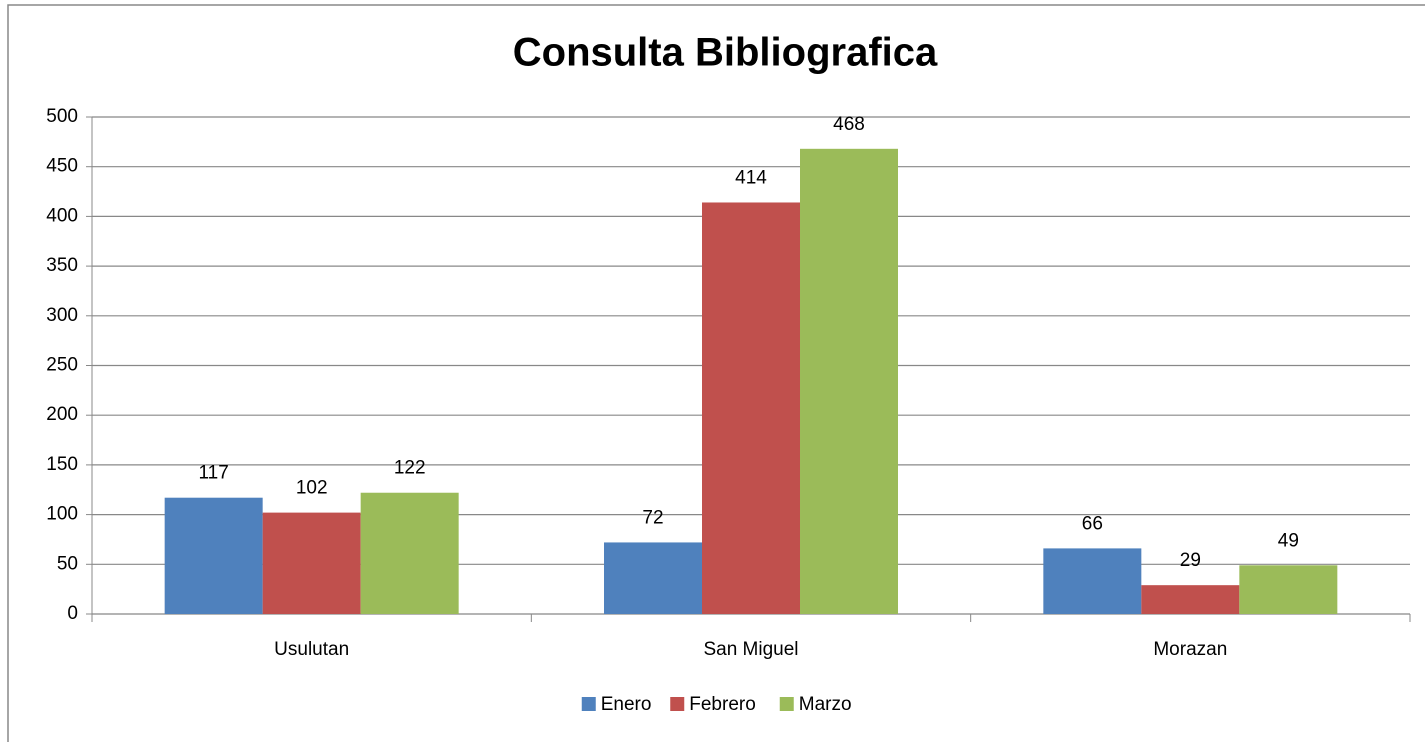 The height and width of the screenshot is (742, 1425). What do you see at coordinates (849, 124) in the screenshot?
I see `data-label: 468` at bounding box center [849, 124].